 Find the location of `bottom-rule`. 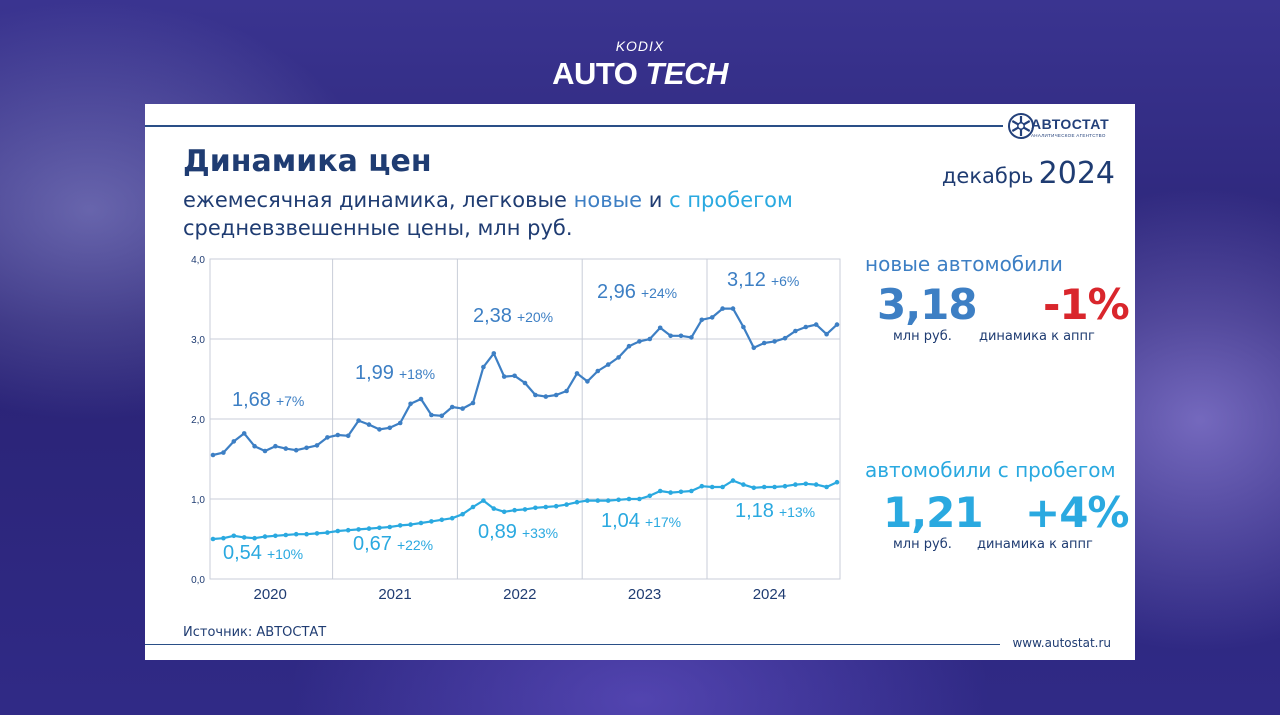

bottom-rule is located at coordinates (572, 644).